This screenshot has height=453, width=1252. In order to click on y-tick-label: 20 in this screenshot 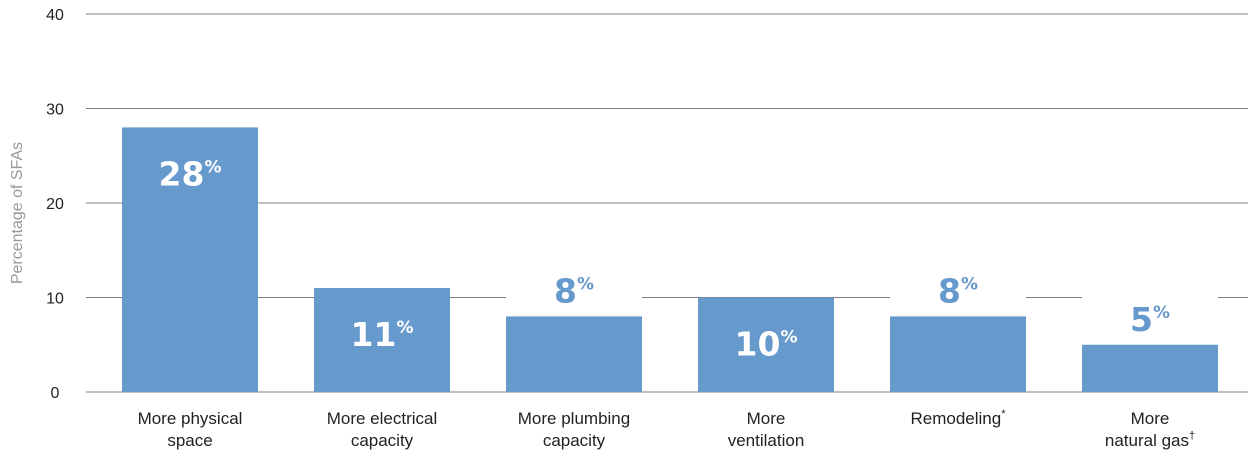, I will do `click(55, 204)`.